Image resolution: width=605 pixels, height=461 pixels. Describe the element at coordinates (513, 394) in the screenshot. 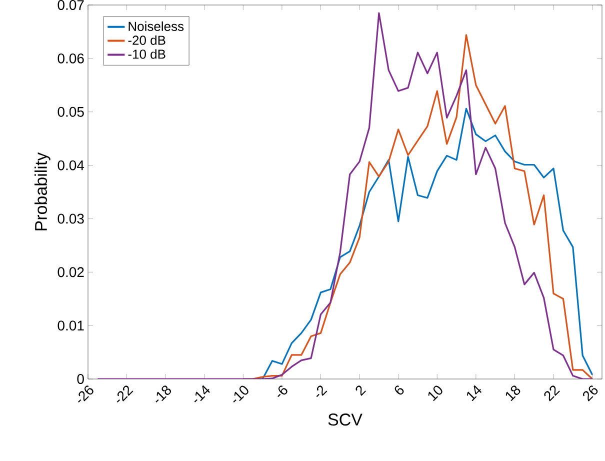

I see `x-tick-label: 18` at that location.